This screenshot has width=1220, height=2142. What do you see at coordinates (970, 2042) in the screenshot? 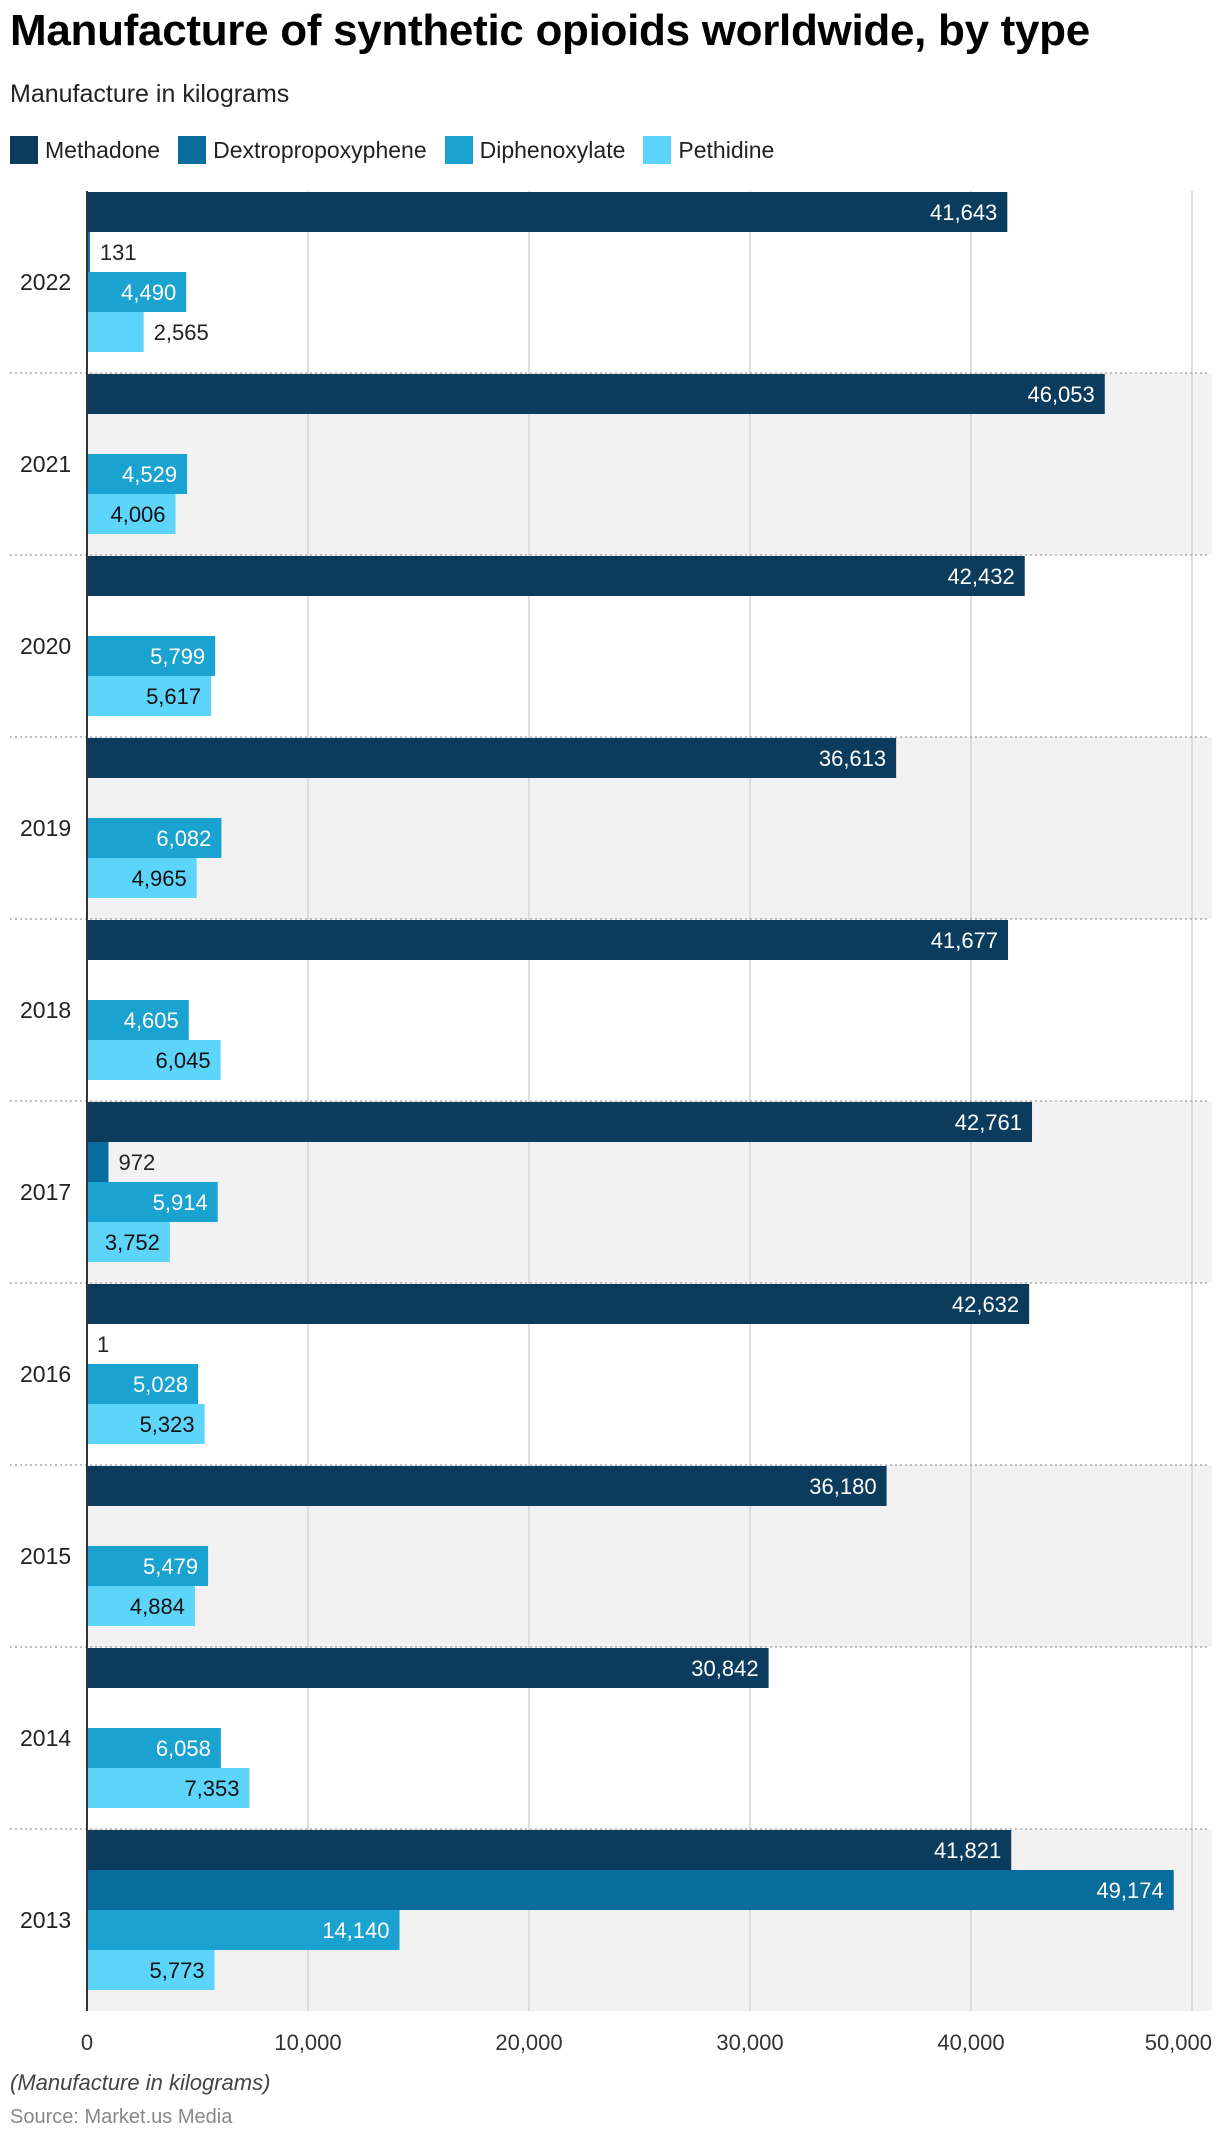
I see `x-tick-label: 40,000` at bounding box center [970, 2042].